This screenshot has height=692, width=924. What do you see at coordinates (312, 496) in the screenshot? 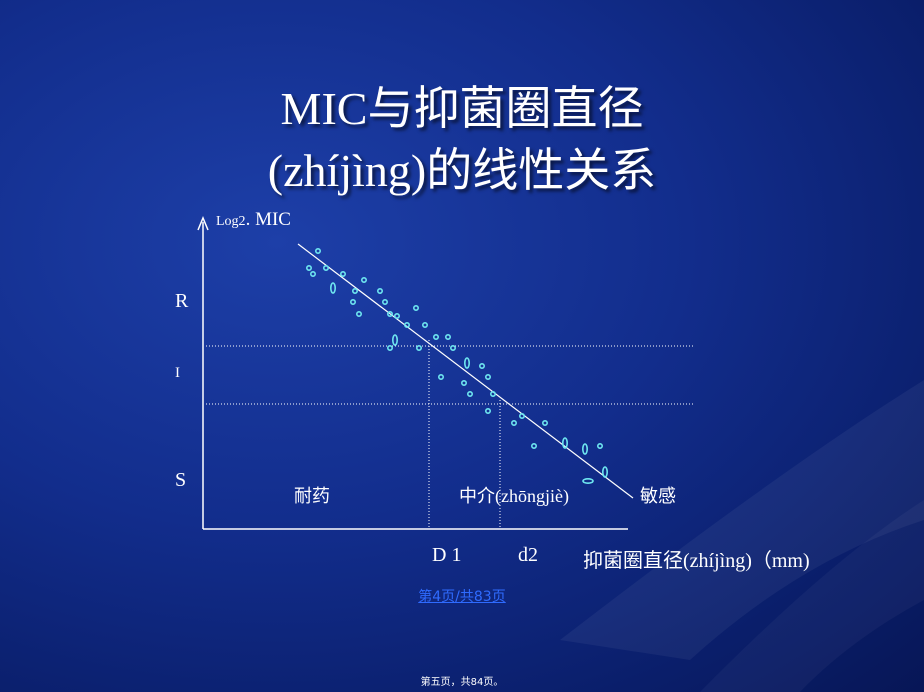
I see `zone-label-resistant: 耐药` at bounding box center [312, 496].